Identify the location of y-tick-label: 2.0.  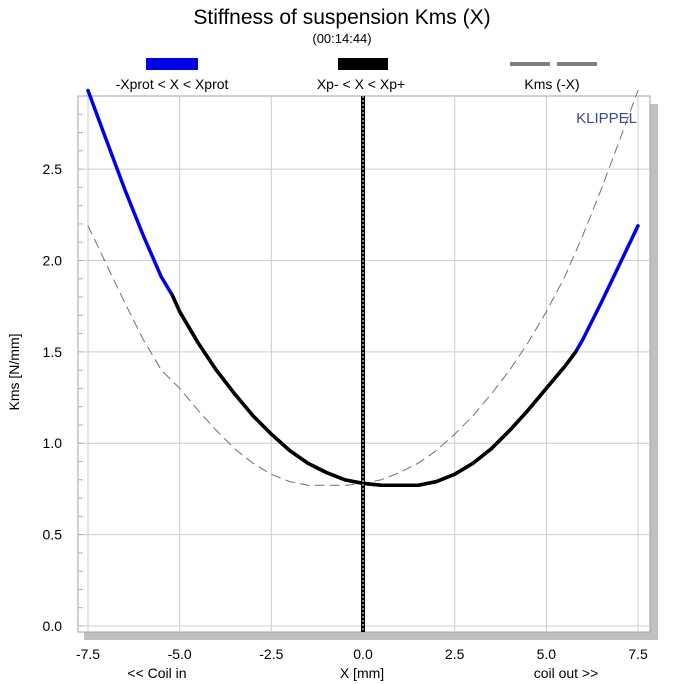
(53, 260).